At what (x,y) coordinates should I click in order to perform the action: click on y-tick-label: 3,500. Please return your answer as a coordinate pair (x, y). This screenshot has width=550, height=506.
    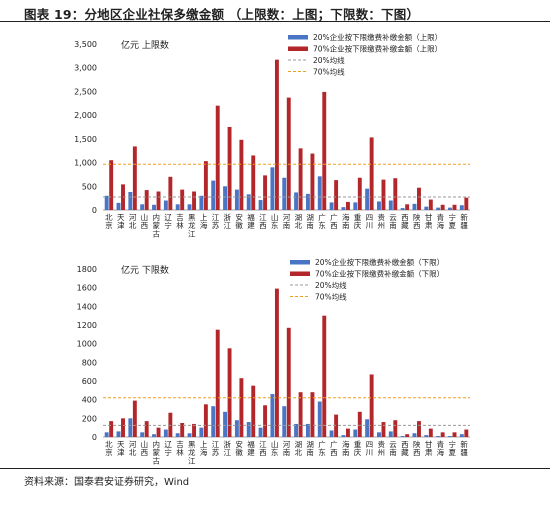
    Looking at the image, I should click on (85, 44).